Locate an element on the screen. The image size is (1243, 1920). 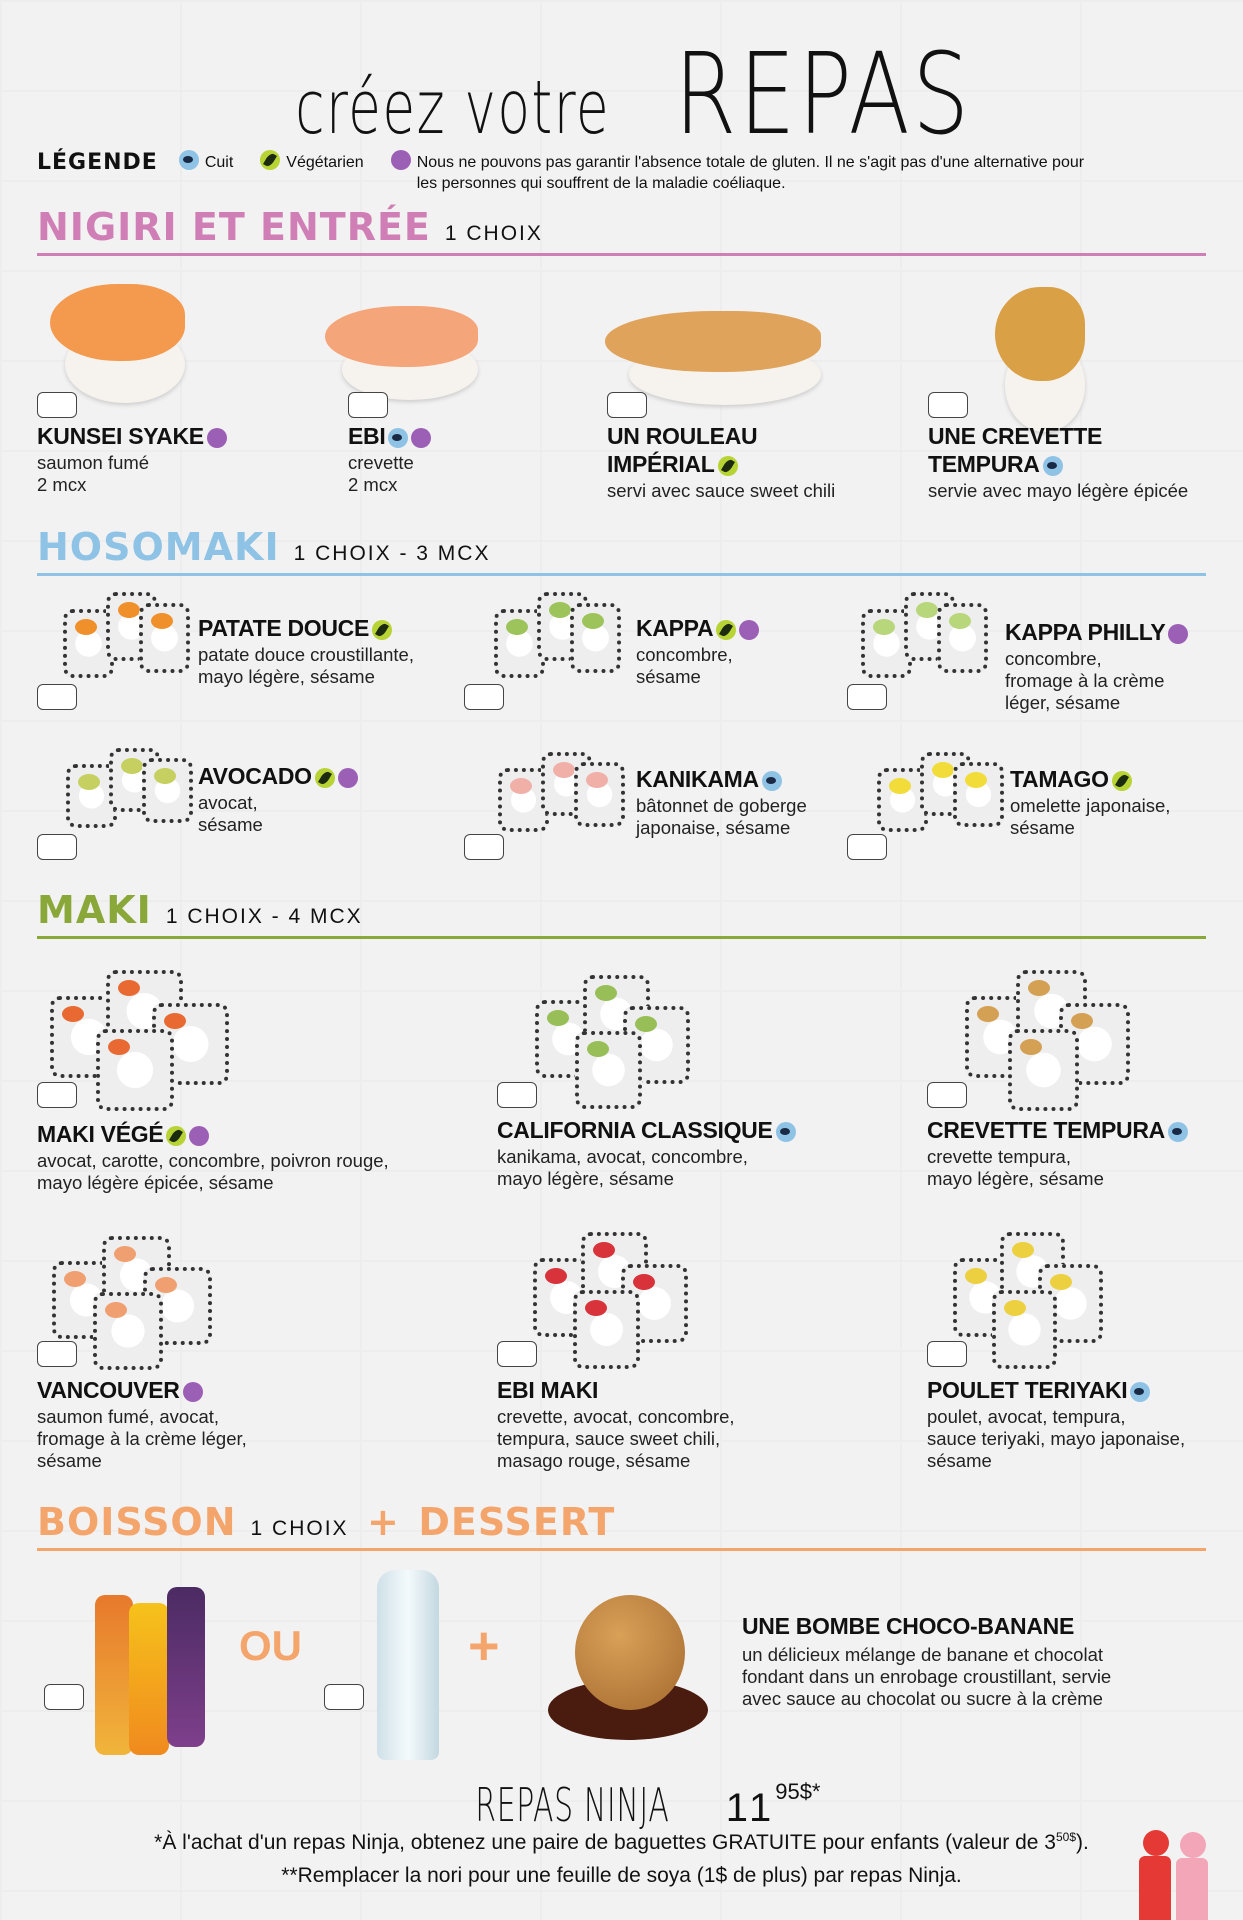
price-dollars: 11 is located at coordinates (750, 1808).